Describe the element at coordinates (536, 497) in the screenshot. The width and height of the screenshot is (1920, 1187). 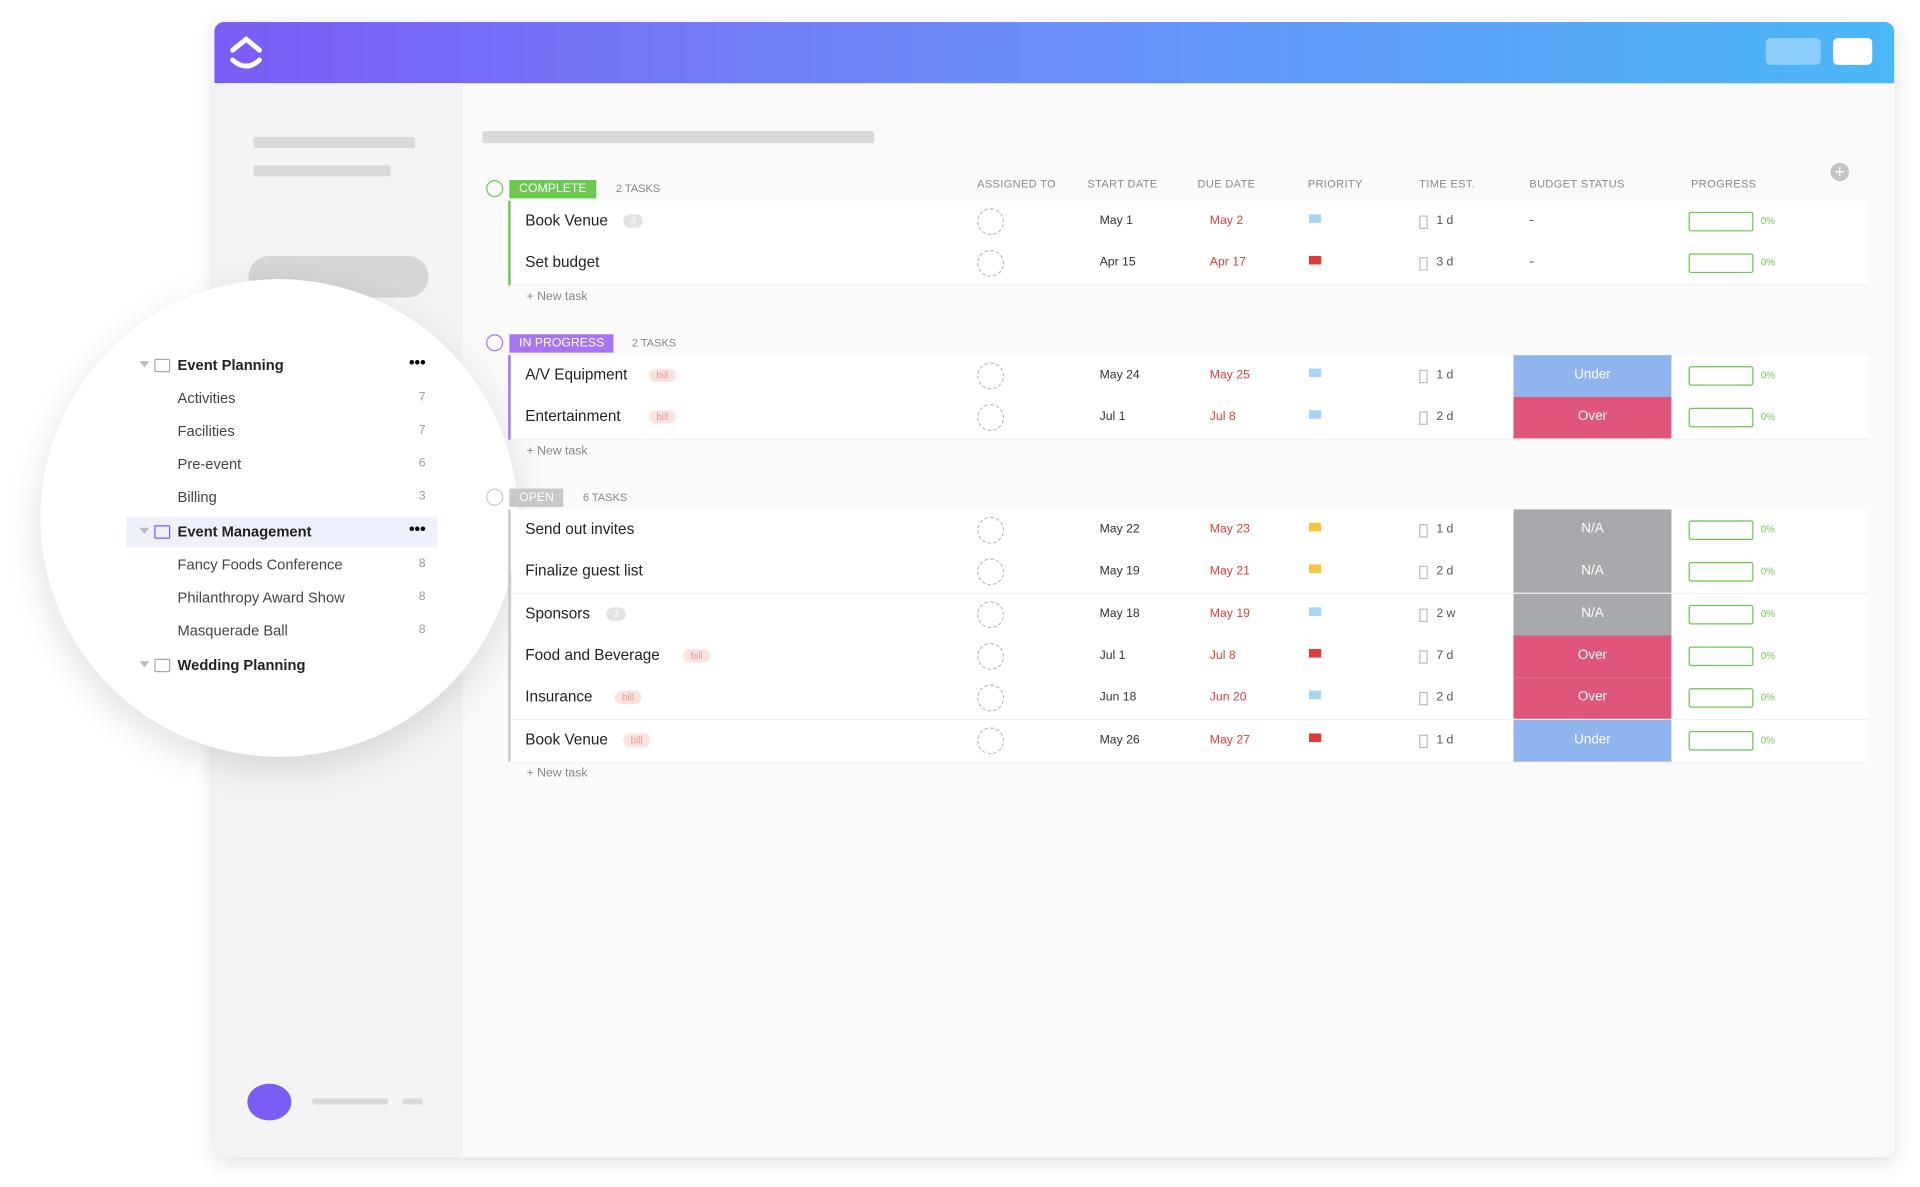
I see `status-label: OPEN` at that location.